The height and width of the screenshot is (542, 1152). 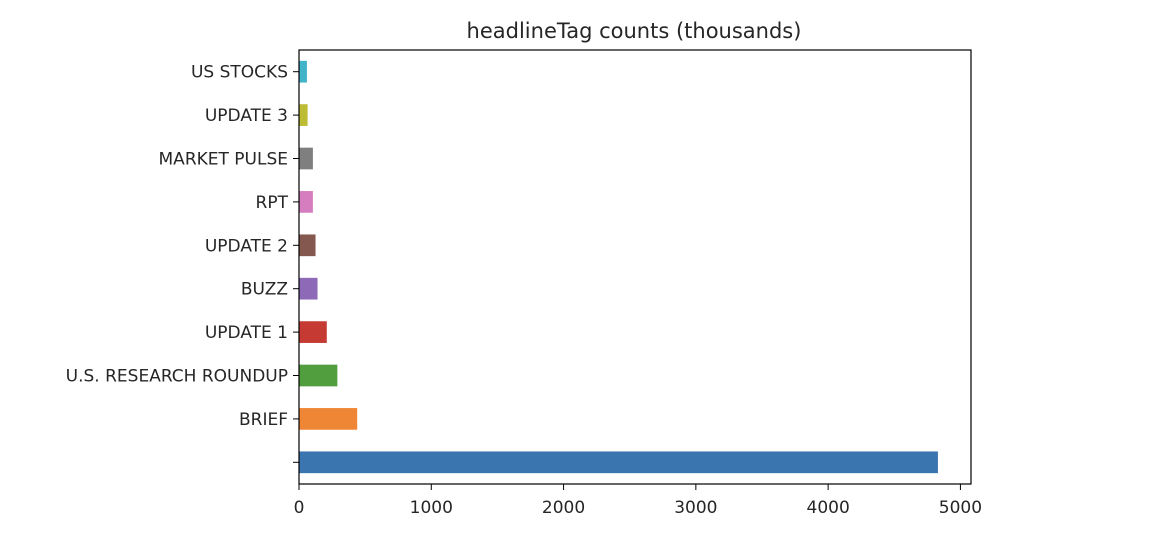 What do you see at coordinates (177, 377) in the screenshot?
I see `y-tick-label: U.S. RESEARCH ROUNDUP` at bounding box center [177, 377].